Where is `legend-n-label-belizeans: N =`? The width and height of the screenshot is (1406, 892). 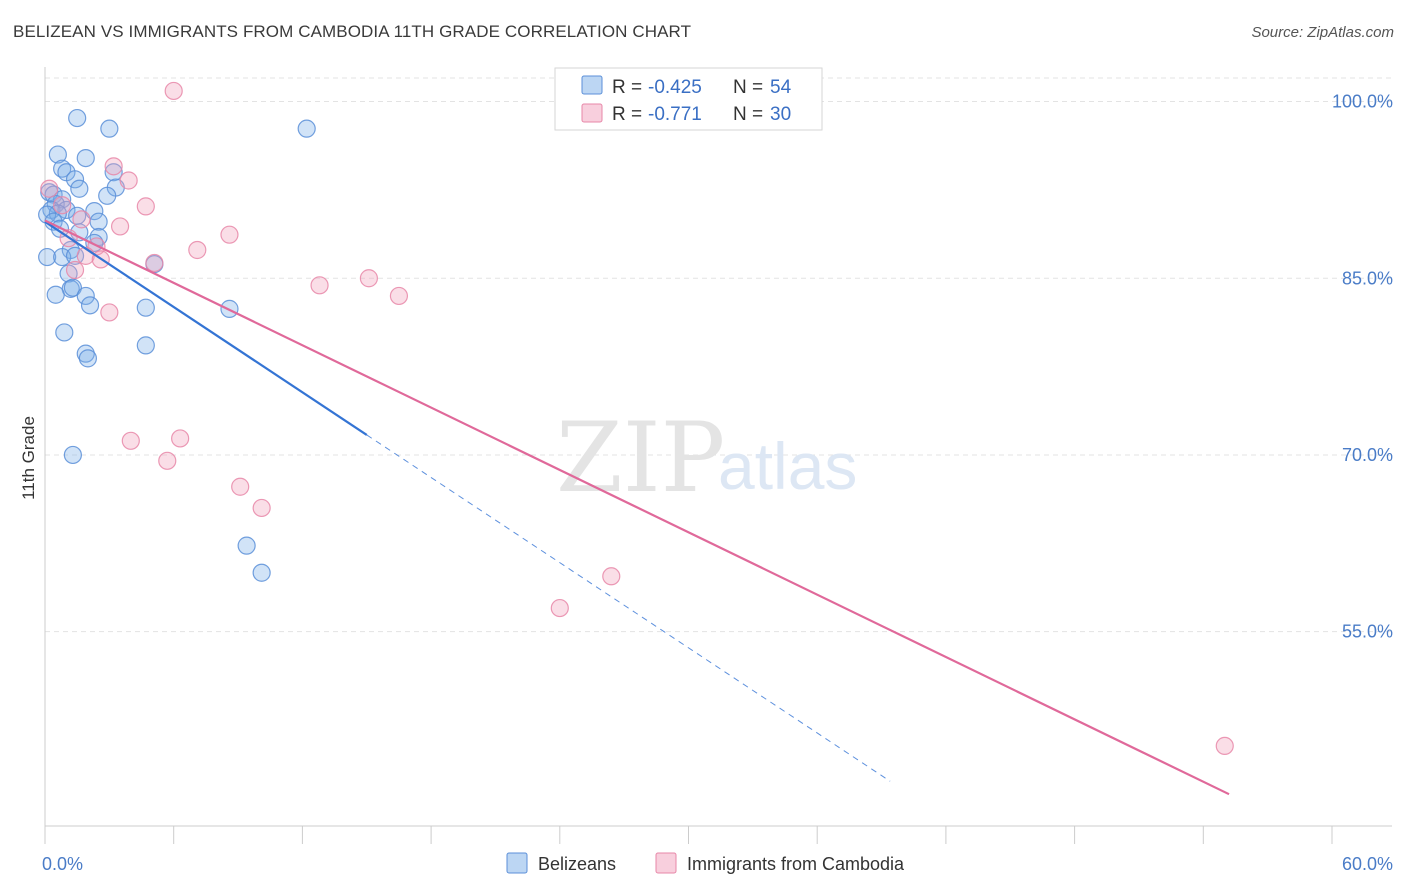 legend-n-label-belizeans: N = is located at coordinates (748, 87).